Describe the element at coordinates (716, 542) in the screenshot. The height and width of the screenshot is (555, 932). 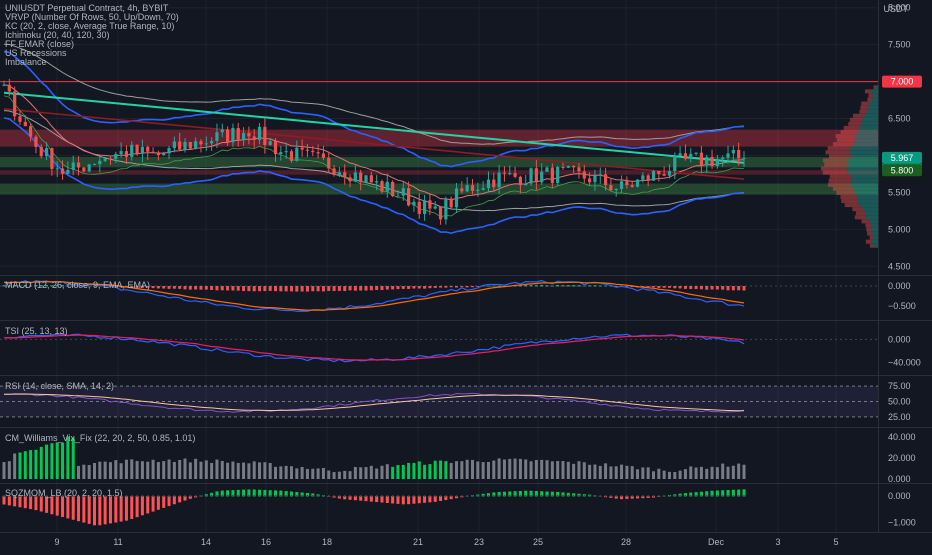
I see `x-axis-label: Dec` at that location.